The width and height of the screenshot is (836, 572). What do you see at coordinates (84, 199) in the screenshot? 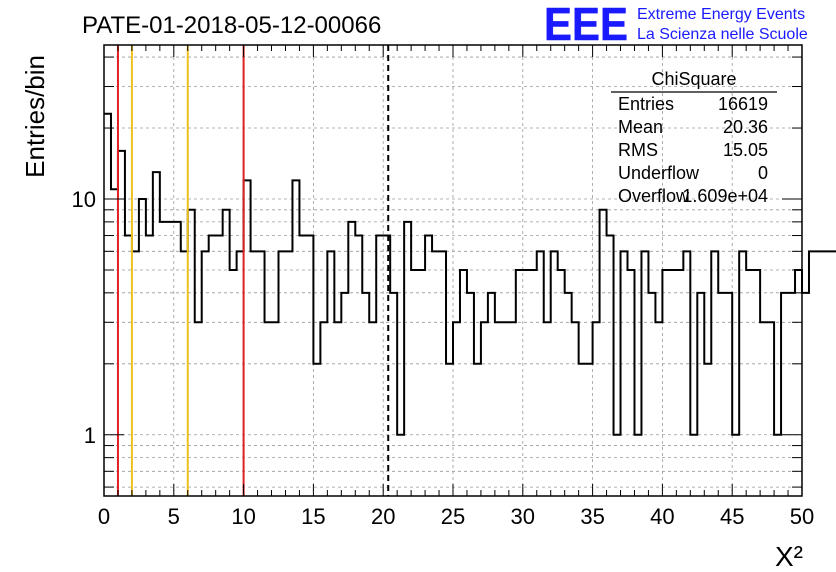
I see `y-tick-label: 10` at bounding box center [84, 199].